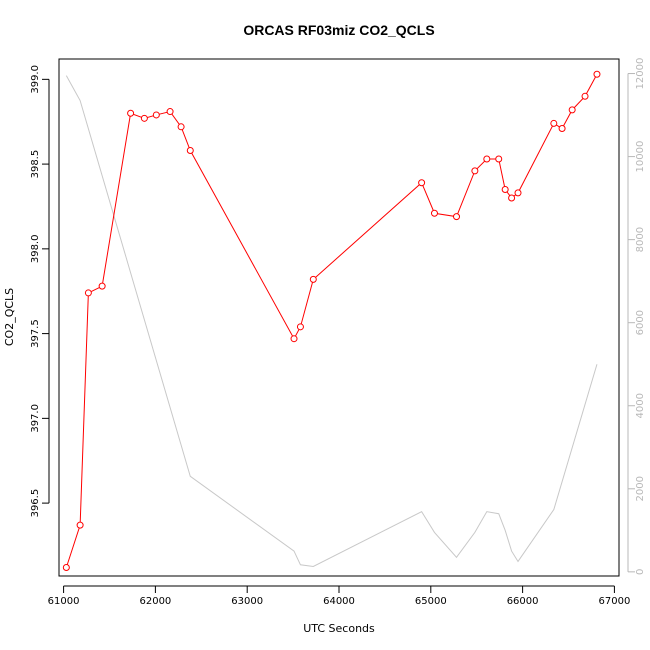 This screenshot has height=650, width=650. I want to click on x-tick-label: 66000, so click(523, 601).